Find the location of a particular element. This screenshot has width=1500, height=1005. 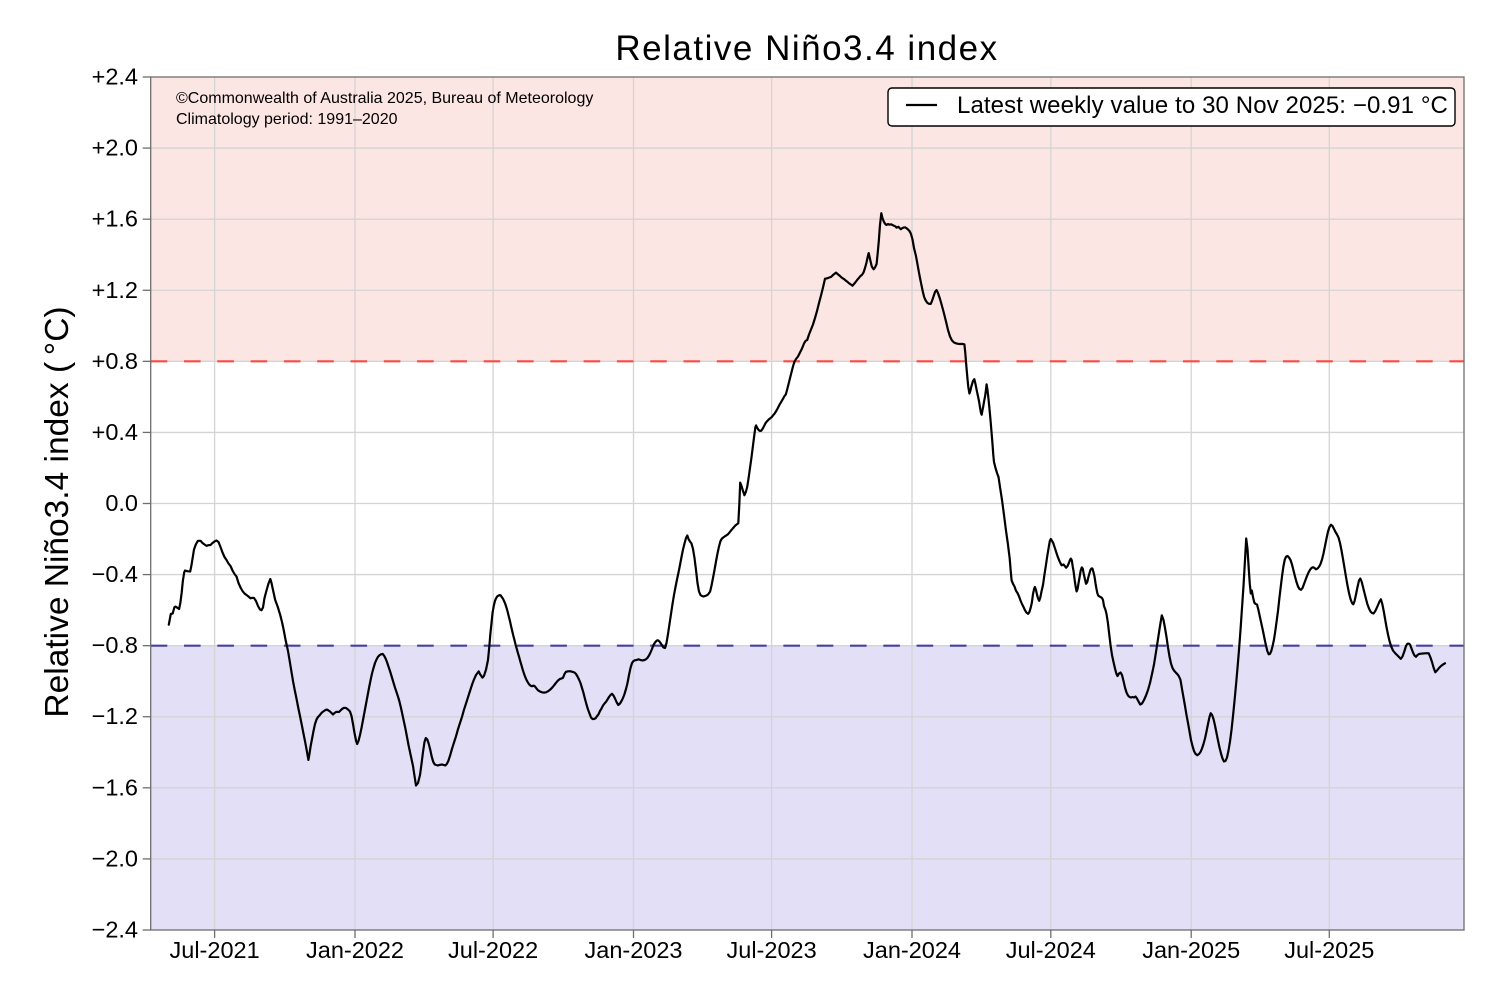

svg-text: −0.8 is located at coordinates (115, 645).